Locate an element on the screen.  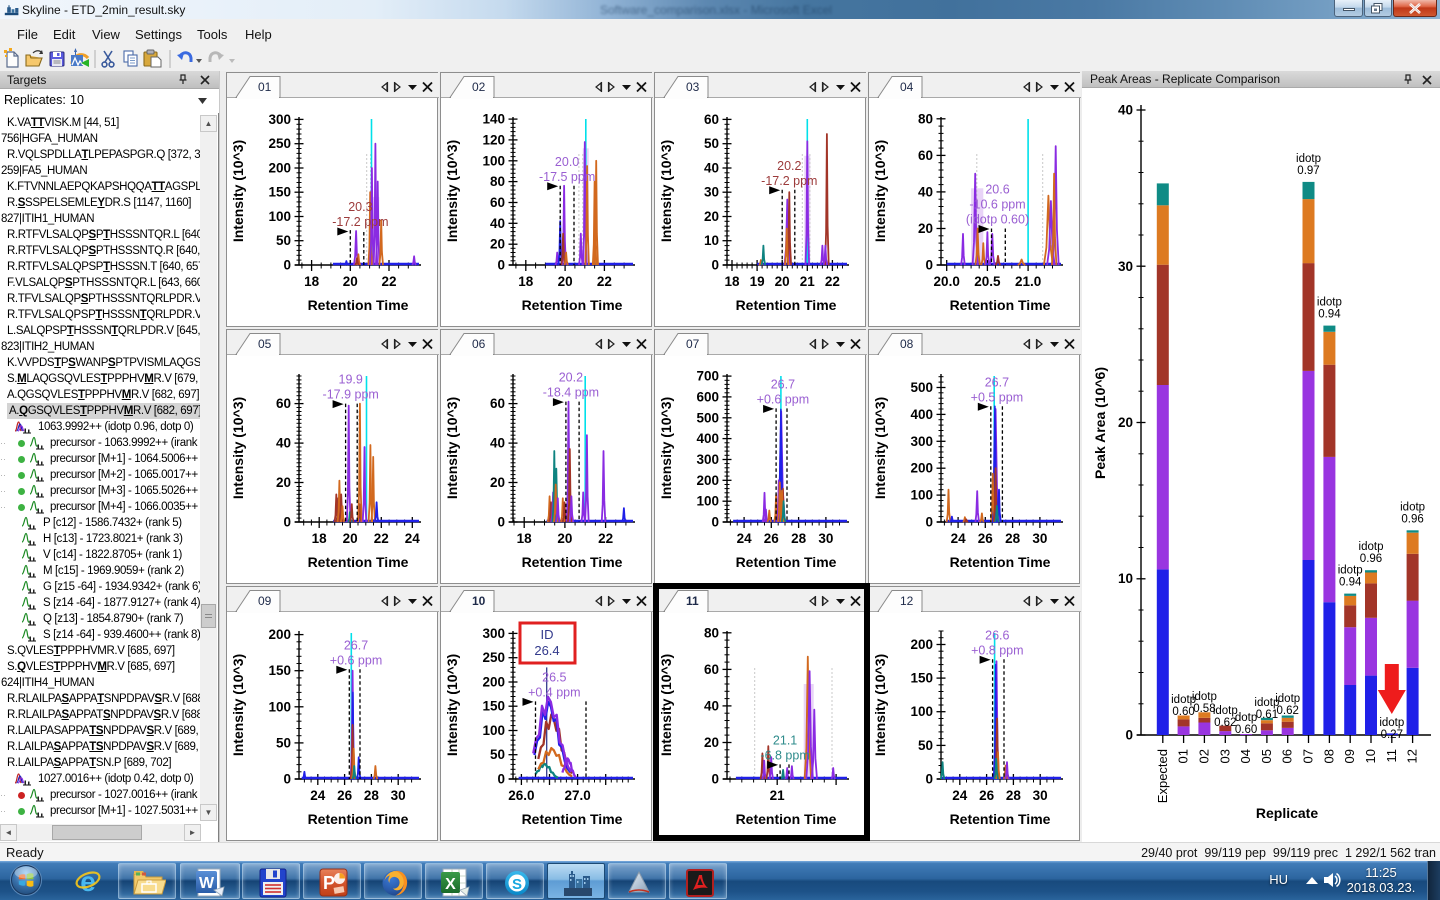
svg-text: 08 is located at coordinates (907, 344).